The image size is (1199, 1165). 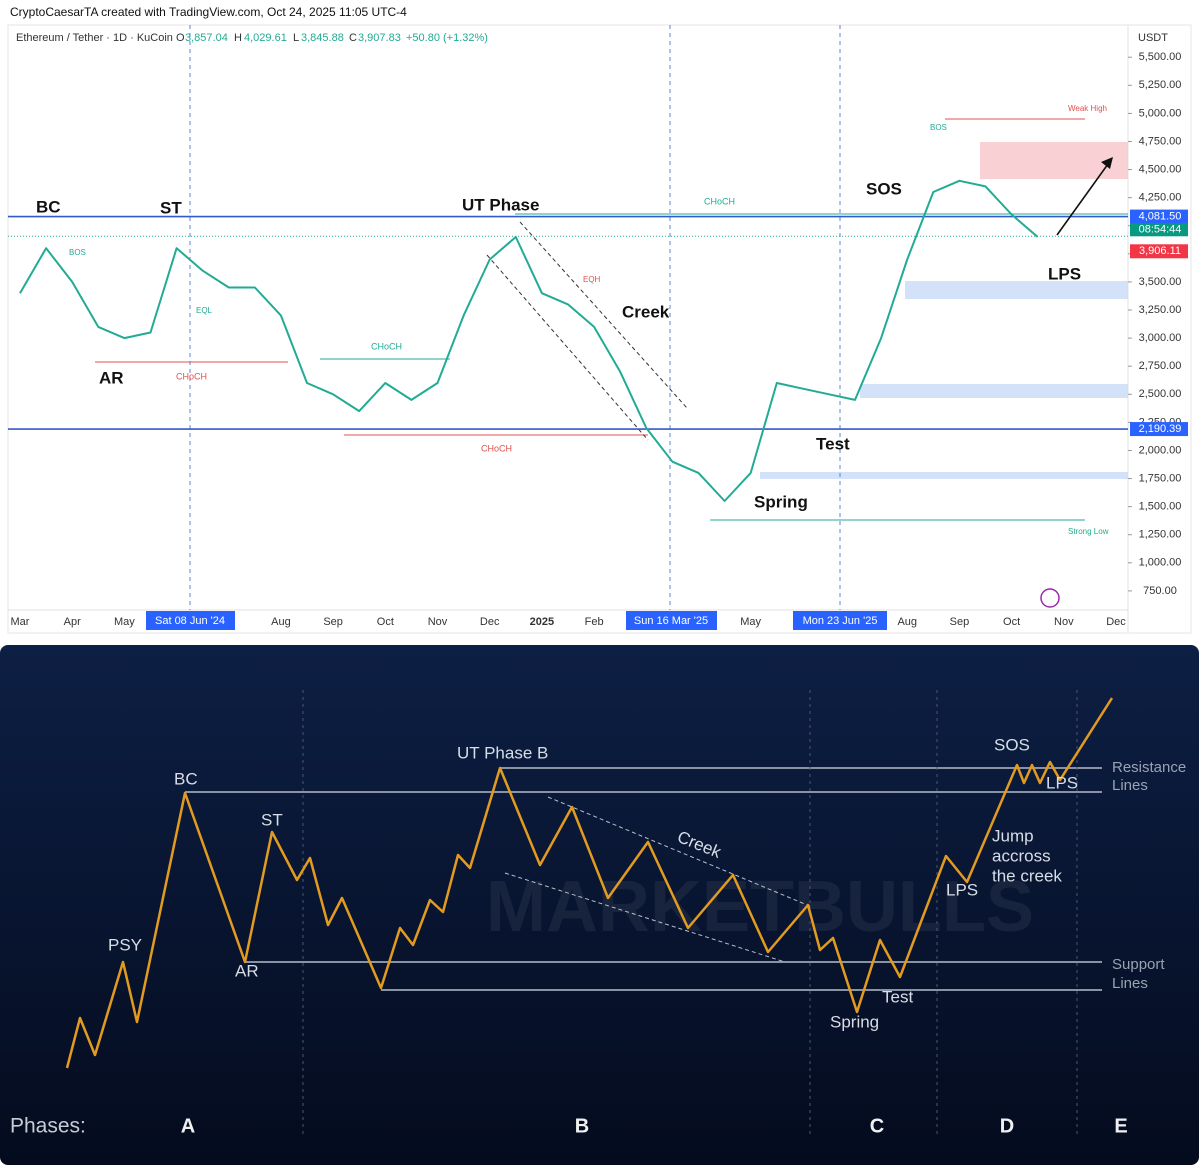 What do you see at coordinates (171, 207) in the screenshot?
I see `annotation: ST` at bounding box center [171, 207].